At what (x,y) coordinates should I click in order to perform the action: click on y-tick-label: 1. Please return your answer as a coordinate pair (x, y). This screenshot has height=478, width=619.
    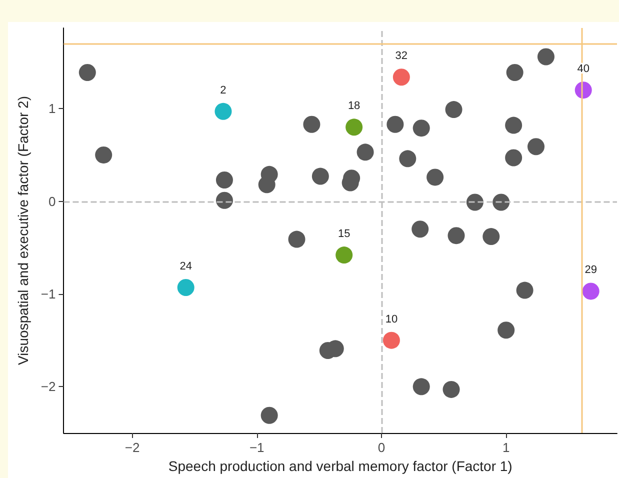
    Looking at the image, I should click on (52, 108).